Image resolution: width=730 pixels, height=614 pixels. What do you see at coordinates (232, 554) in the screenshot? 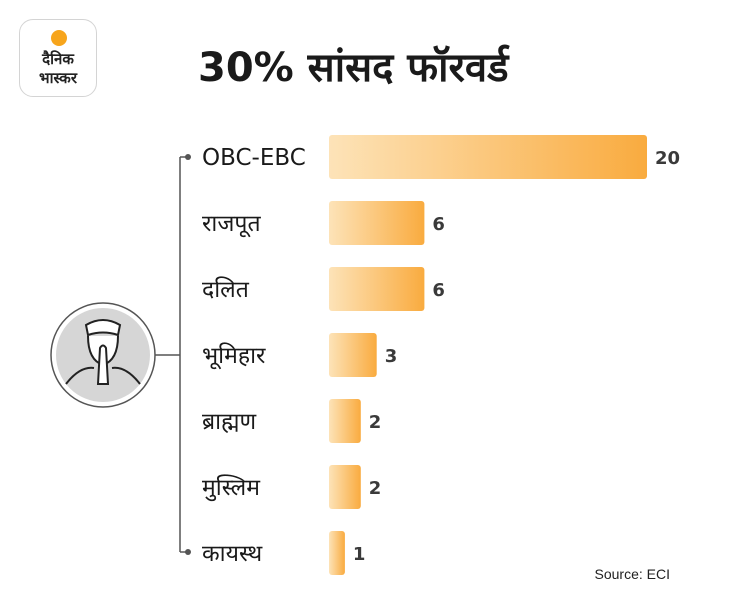
I see `category-label: कायस्थ` at bounding box center [232, 554].